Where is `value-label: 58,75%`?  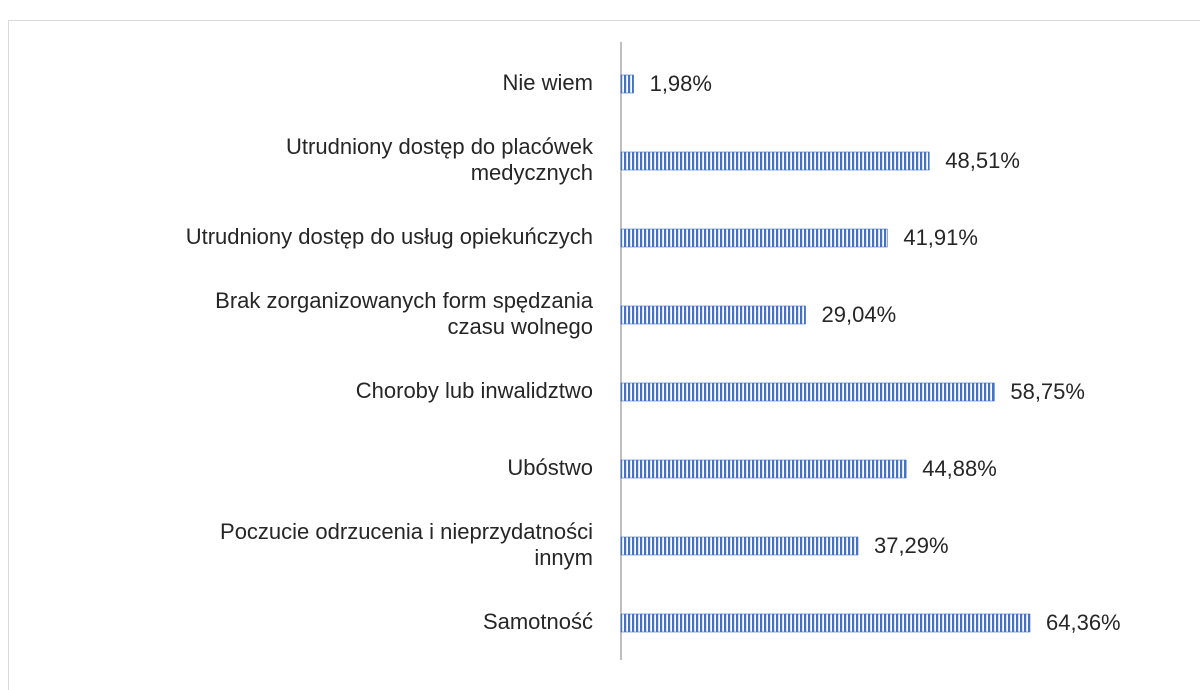 value-label: 58,75% is located at coordinates (1047, 391).